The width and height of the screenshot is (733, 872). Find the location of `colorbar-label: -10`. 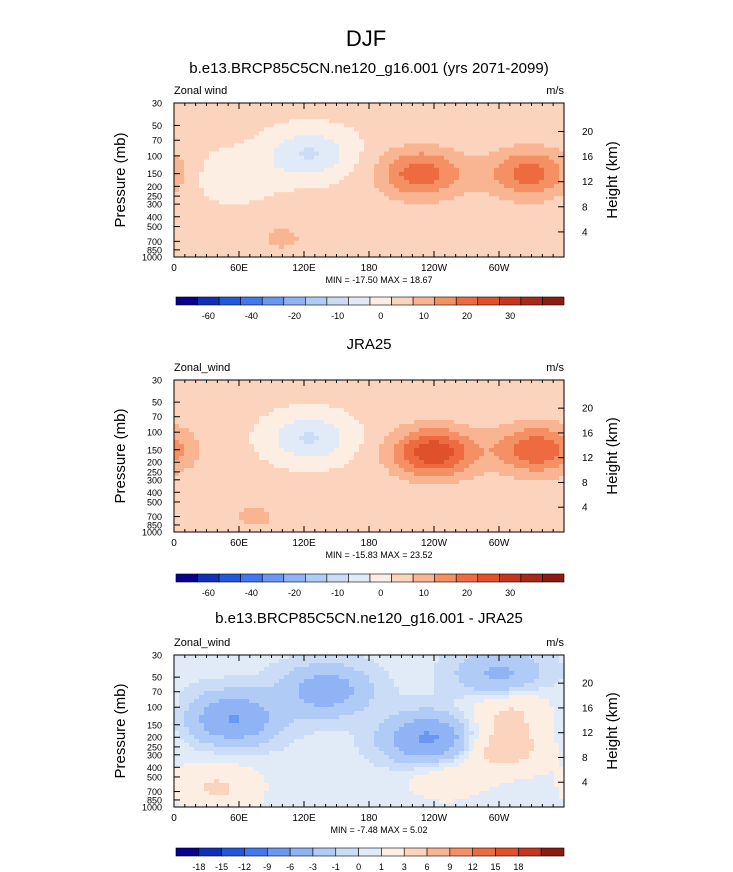

colorbar-label: -10 is located at coordinates (337, 316).